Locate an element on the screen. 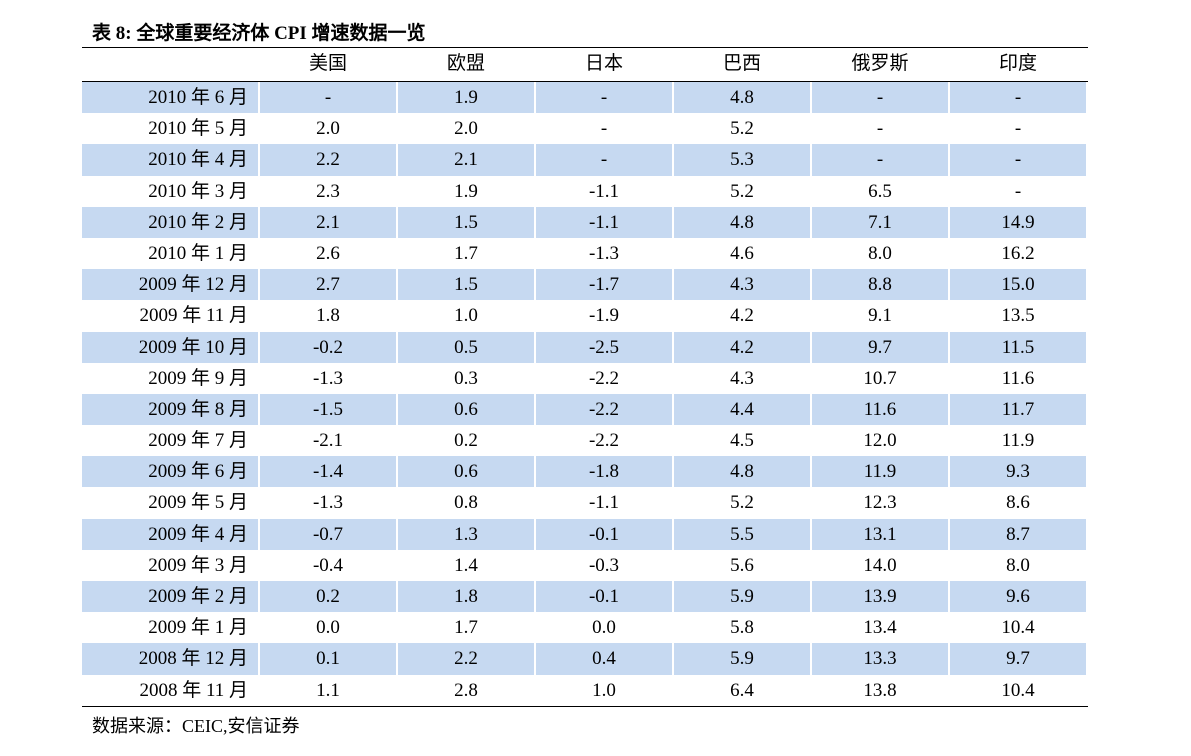 This screenshot has width=1191, height=756. table-cell: 1.7 is located at coordinates (467, 628).